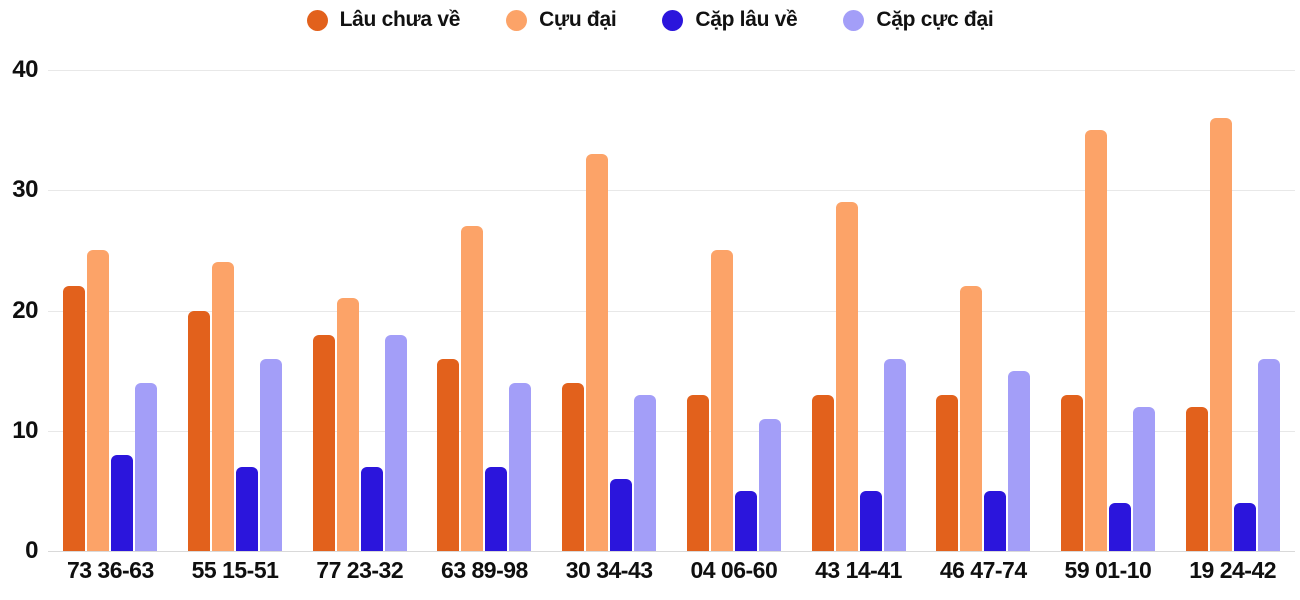 The image size is (1300, 600). What do you see at coordinates (935, 19) in the screenshot?
I see `legend-label: Cặp cực đại` at bounding box center [935, 19].